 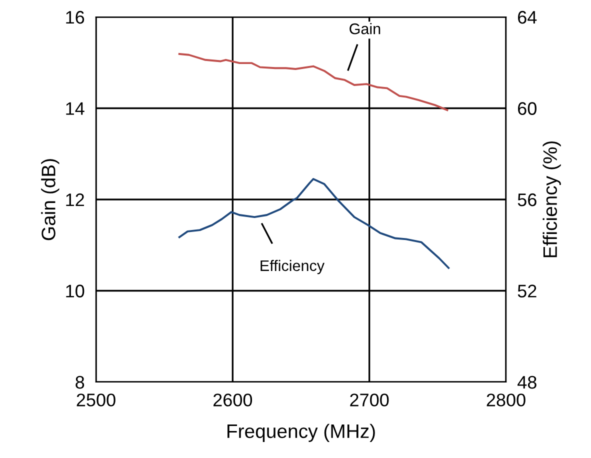 What do you see at coordinates (527, 17) in the screenshot?
I see `y2-tick-label: 64` at bounding box center [527, 17].